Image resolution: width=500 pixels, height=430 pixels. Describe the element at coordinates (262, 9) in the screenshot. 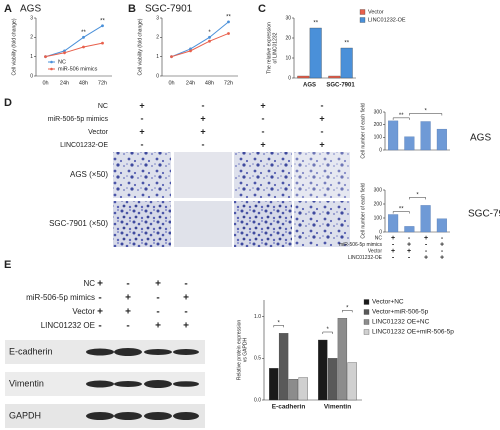

I see `panel-label: C` at that location.